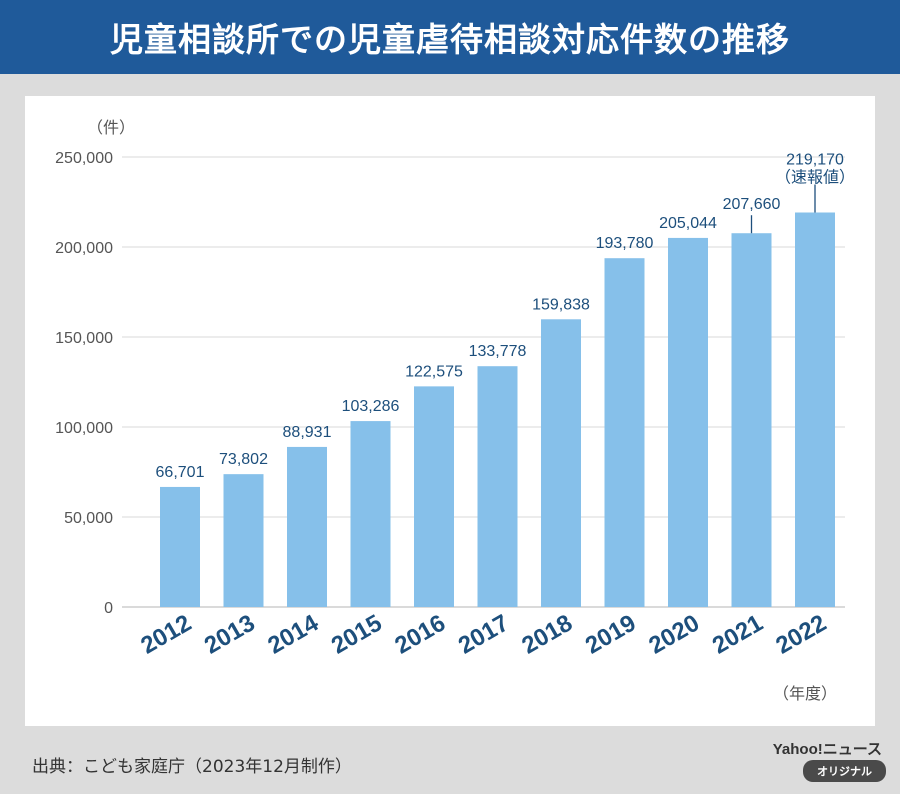  I want to click on value-label: 66,701, so click(180, 472).